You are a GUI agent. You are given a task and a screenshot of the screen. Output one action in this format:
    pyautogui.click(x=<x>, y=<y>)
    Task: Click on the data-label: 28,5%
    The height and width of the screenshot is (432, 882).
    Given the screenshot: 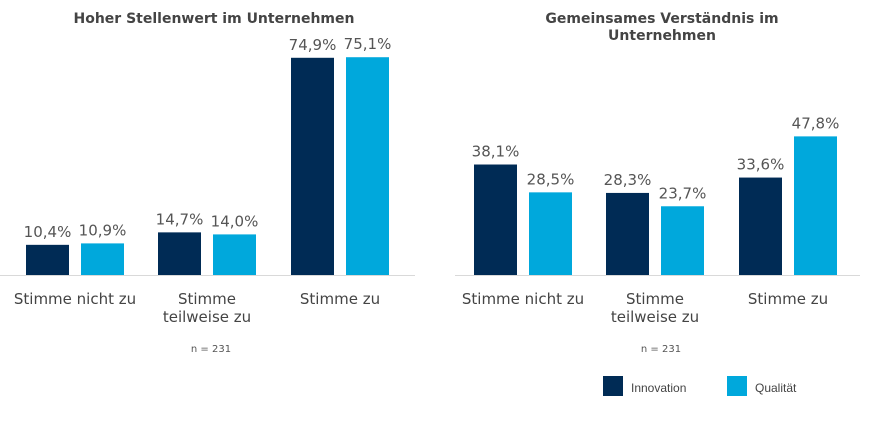 What is the action you would take?
    pyautogui.click(x=551, y=179)
    